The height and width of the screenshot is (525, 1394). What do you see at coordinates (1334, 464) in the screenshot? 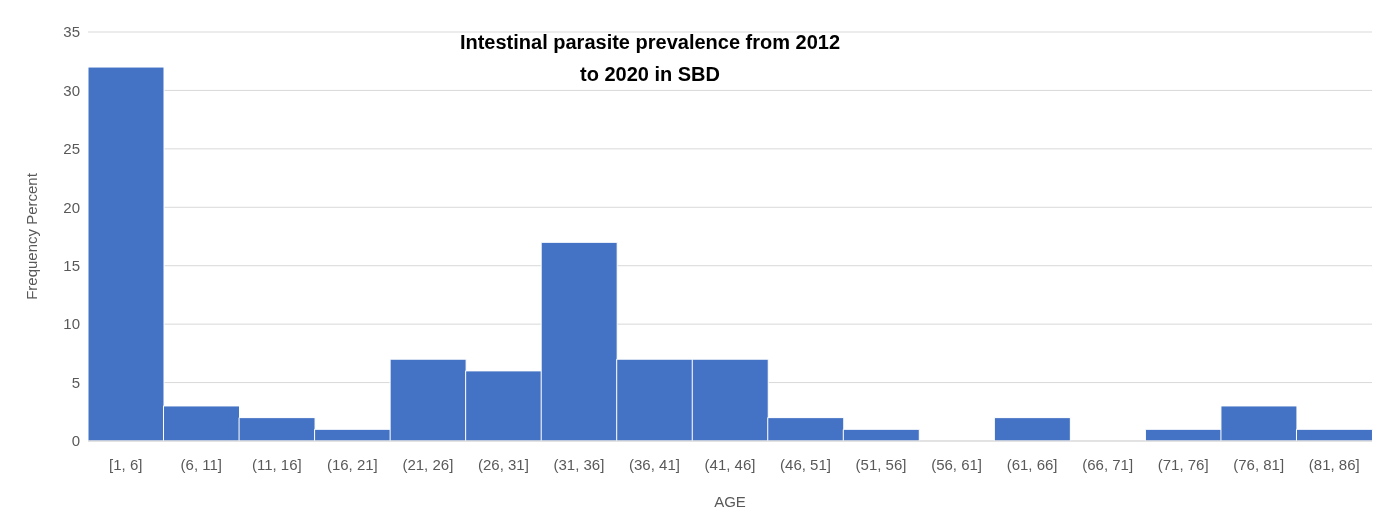
I see `x-tick-label: (81, 86]` at bounding box center [1334, 464].